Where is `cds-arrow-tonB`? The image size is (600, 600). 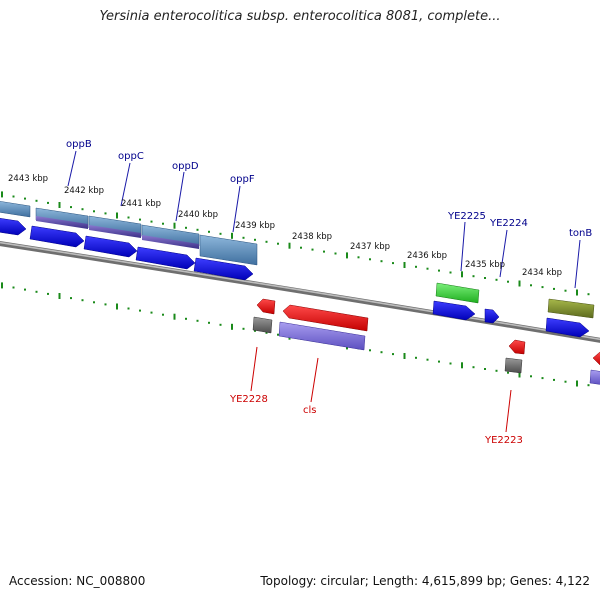
cds-arrow-tonB is located at coordinates (567, 327).